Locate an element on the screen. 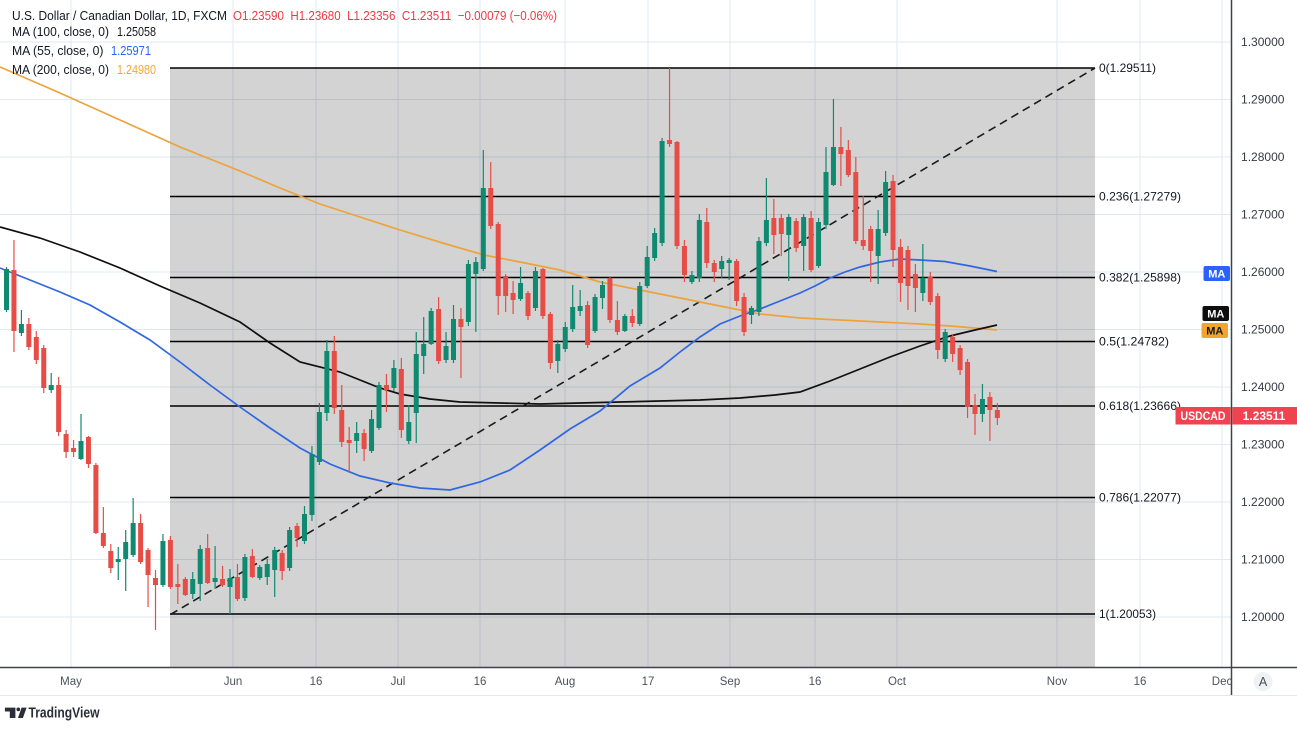 The image size is (1297, 732). svg-text: Sep is located at coordinates (730, 682).